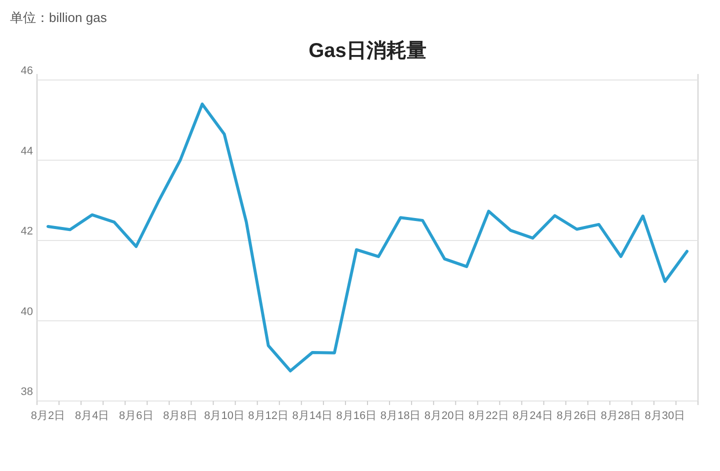  I want to click on y-tick-label: 46, so click(26, 71).